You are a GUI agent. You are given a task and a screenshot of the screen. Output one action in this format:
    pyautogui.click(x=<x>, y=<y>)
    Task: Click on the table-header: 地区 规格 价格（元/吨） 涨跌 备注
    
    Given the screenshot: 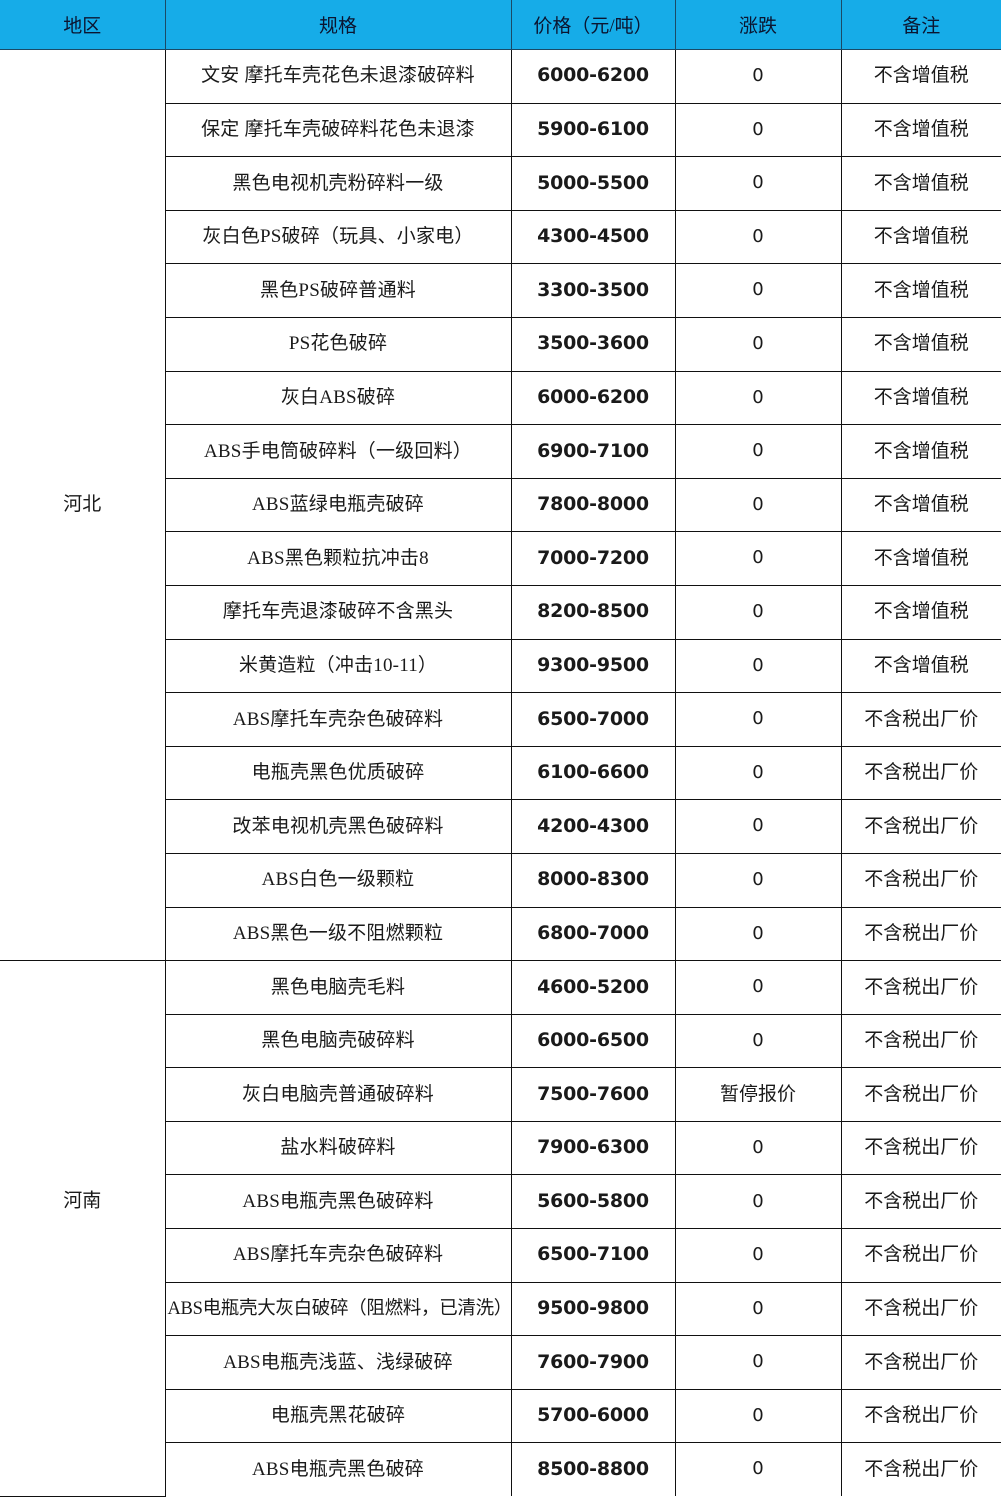 What is the action you would take?
    pyautogui.click(x=500, y=25)
    